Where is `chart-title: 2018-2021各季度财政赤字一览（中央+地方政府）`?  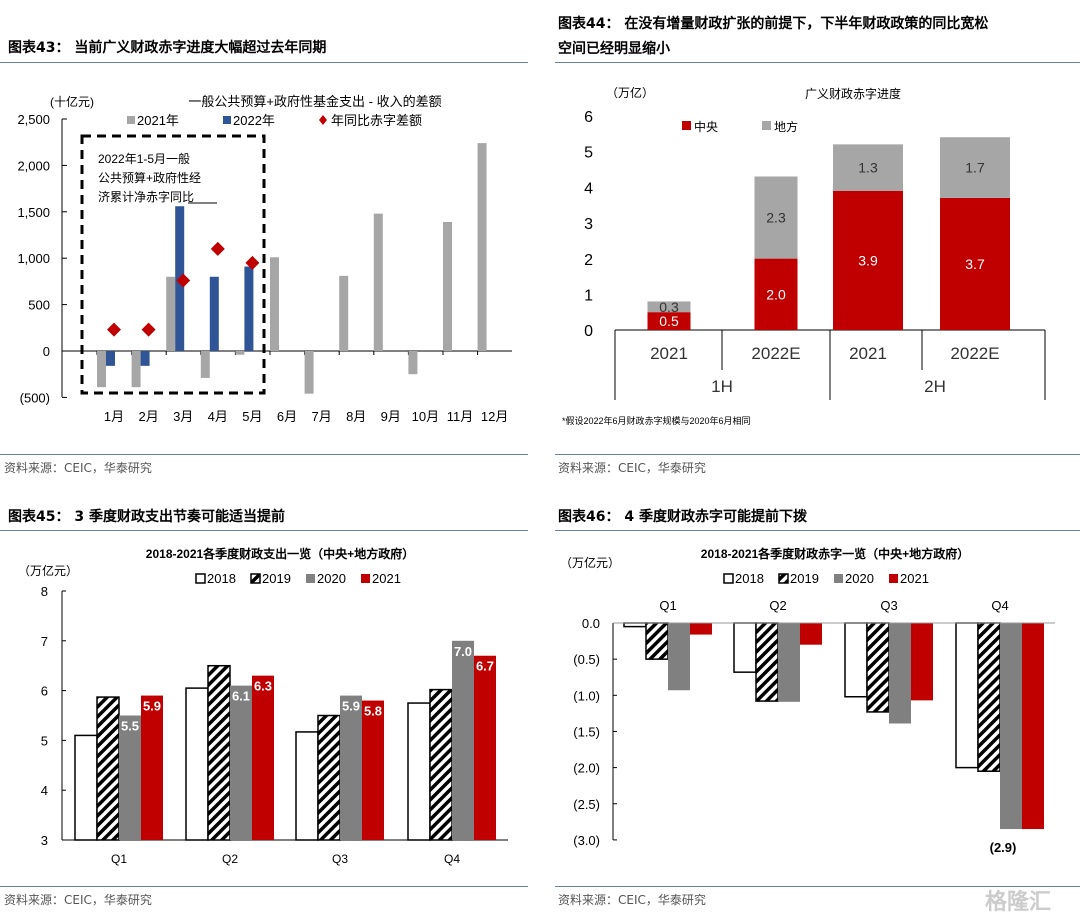
chart-title: 2018-2021各季度财政赤字一览（中央+地方政府） is located at coordinates (835, 553).